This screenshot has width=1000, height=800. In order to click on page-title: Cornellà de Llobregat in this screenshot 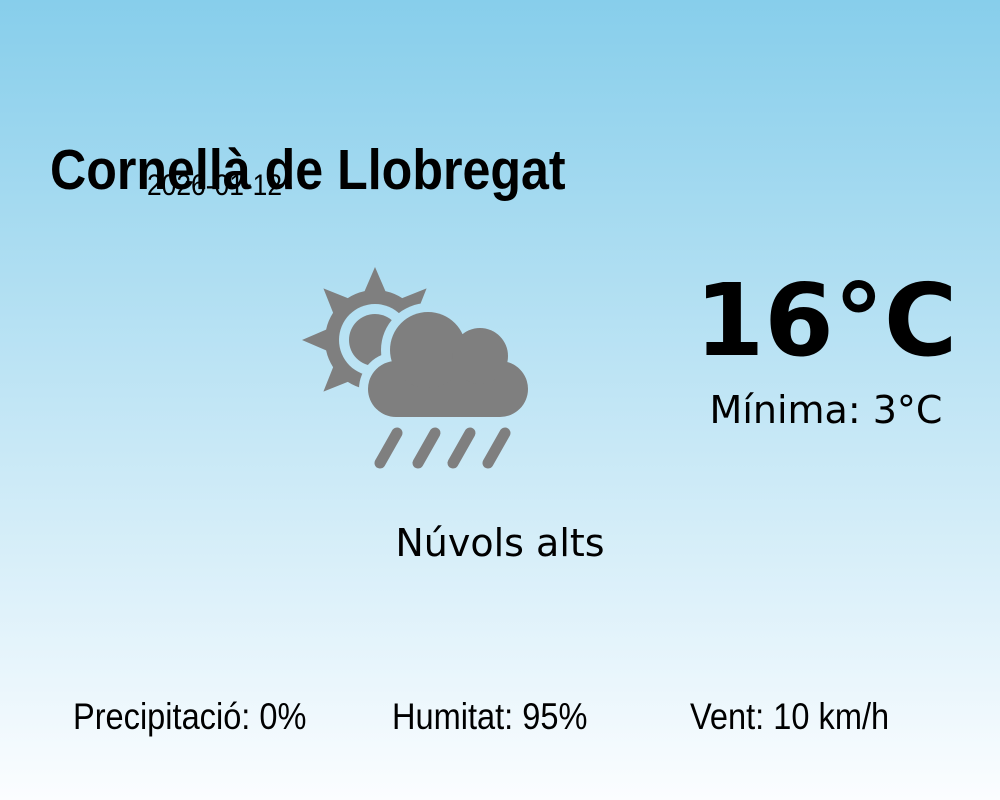, I will do `click(308, 170)`.